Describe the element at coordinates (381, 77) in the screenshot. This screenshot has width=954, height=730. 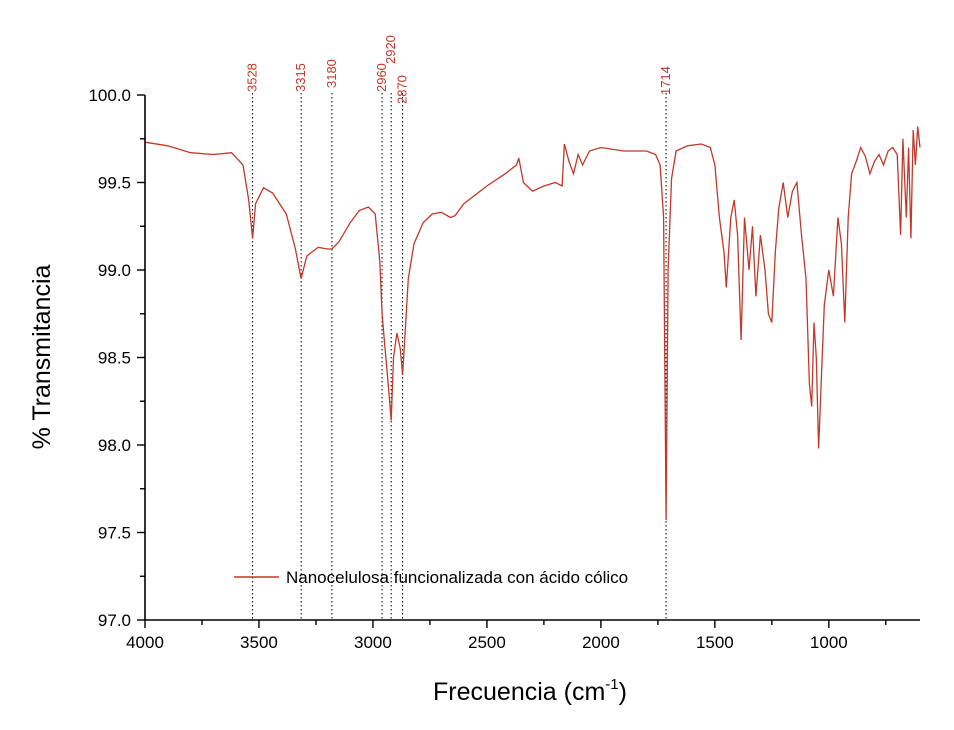
I see `peak-label: 2960` at that location.